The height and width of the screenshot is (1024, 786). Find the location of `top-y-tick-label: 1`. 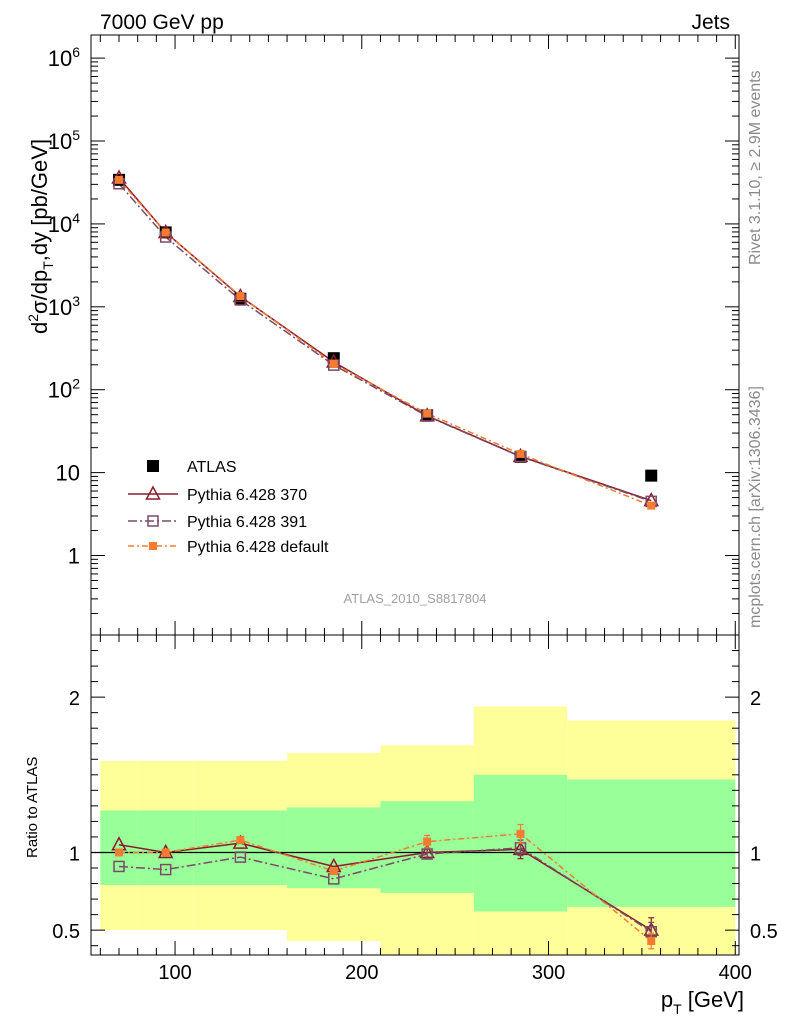

top-y-tick-label: 1 is located at coordinates (74, 556).